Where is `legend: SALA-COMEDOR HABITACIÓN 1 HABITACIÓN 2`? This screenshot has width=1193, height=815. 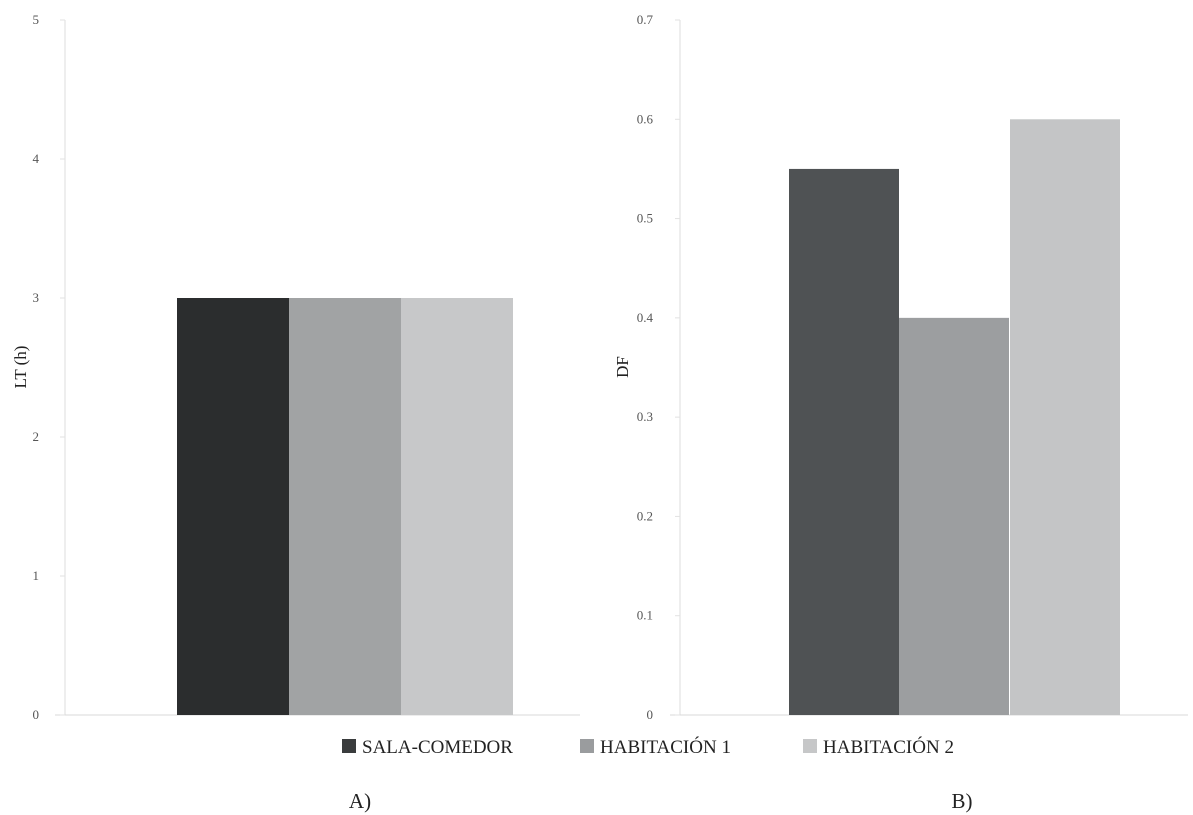
legend: SALA-COMEDOR HABITACIÓN 1 HABITACIÓN 2 is located at coordinates (648, 747).